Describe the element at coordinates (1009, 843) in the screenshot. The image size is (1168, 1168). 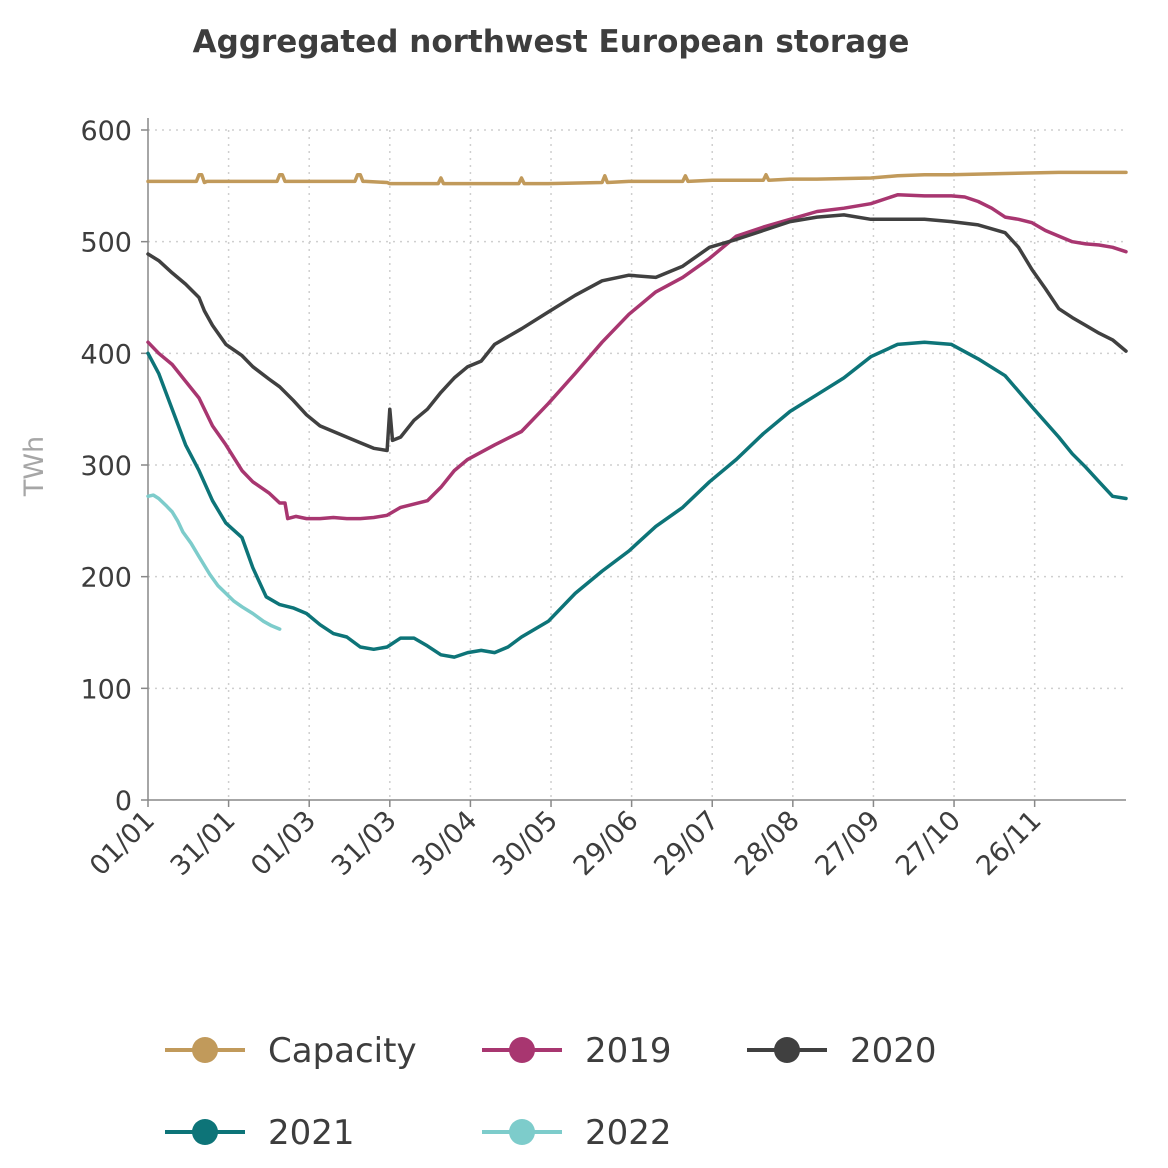
I see `x-tick-label: 26/11` at that location.